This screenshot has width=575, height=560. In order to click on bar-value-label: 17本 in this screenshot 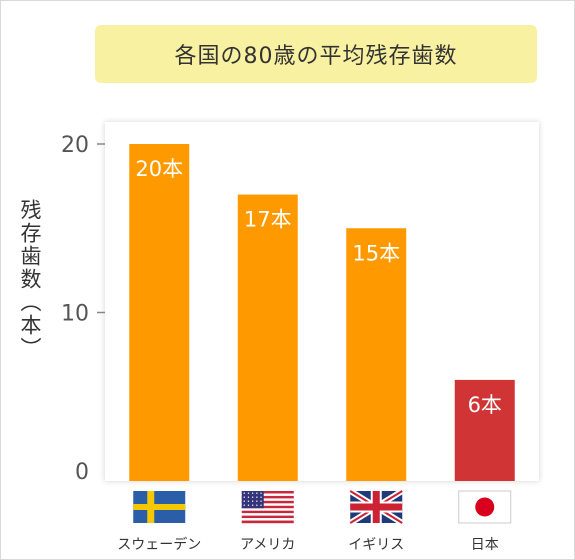, I will do `click(268, 220)`.